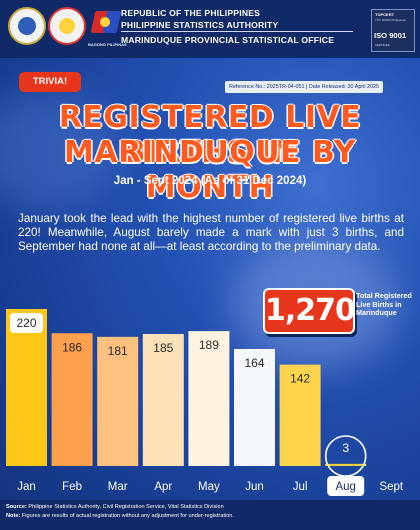  I want to click on iso-standard: ISO 9001, so click(390, 35).